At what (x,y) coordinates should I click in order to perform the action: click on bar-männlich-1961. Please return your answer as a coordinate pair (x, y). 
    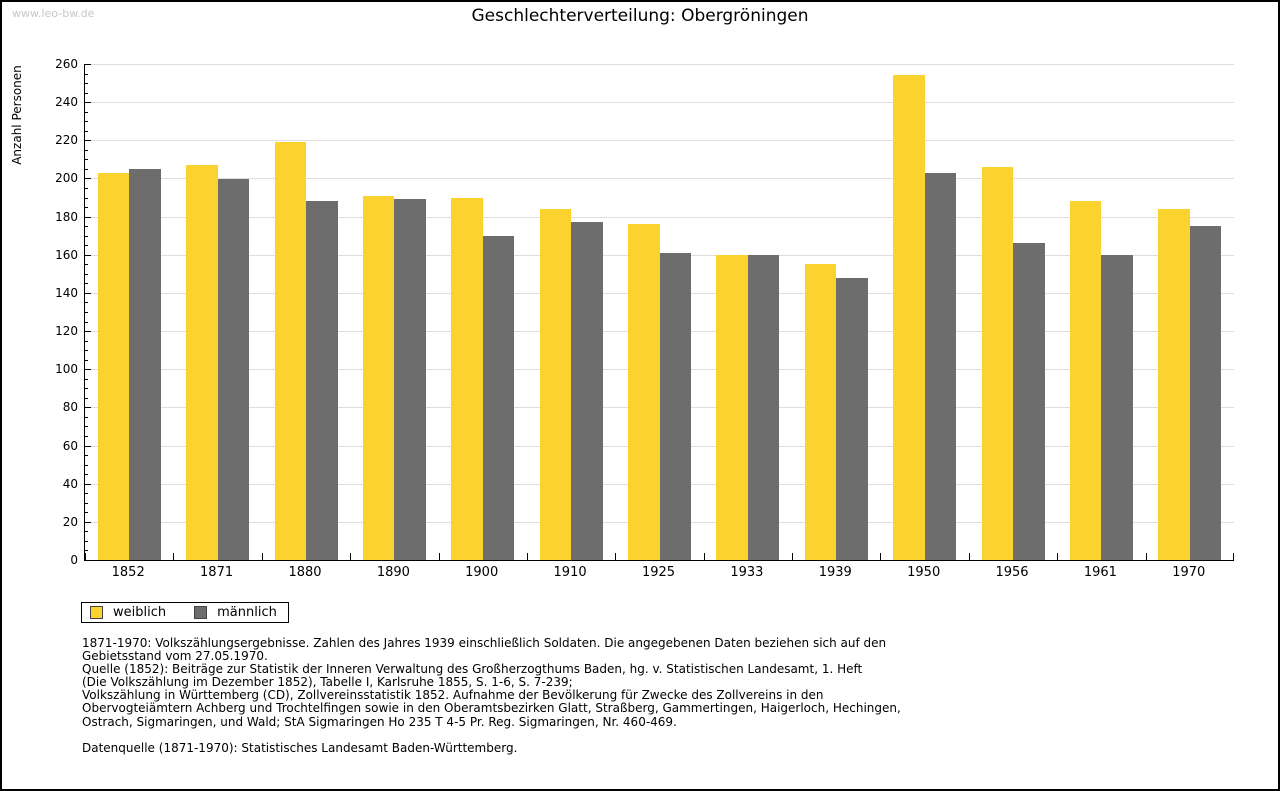
    Looking at the image, I should click on (1117, 407).